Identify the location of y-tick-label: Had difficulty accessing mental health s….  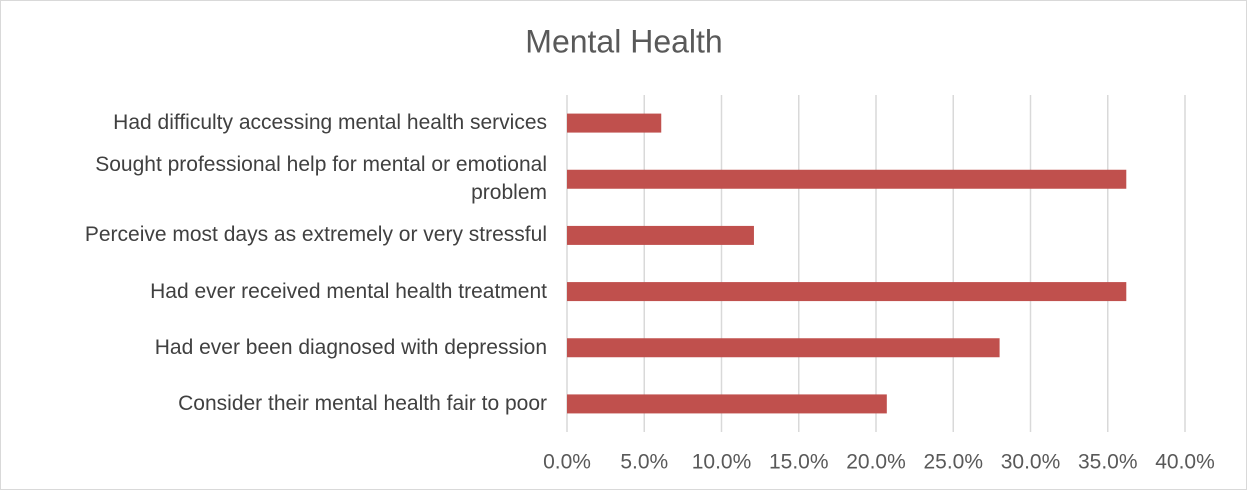
(330, 123).